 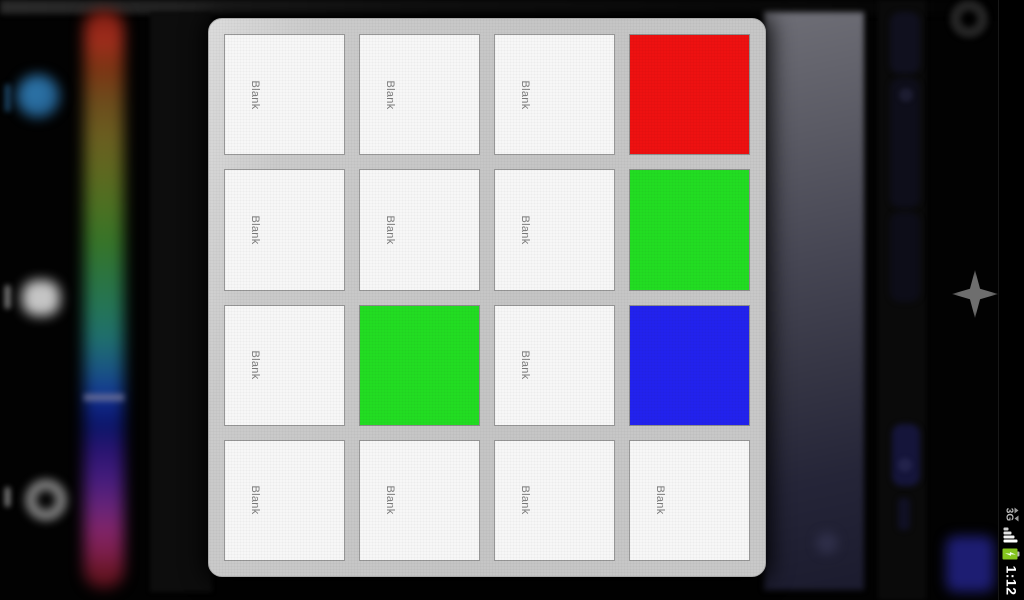 I want to click on ring-icon, so click(x=46, y=500).